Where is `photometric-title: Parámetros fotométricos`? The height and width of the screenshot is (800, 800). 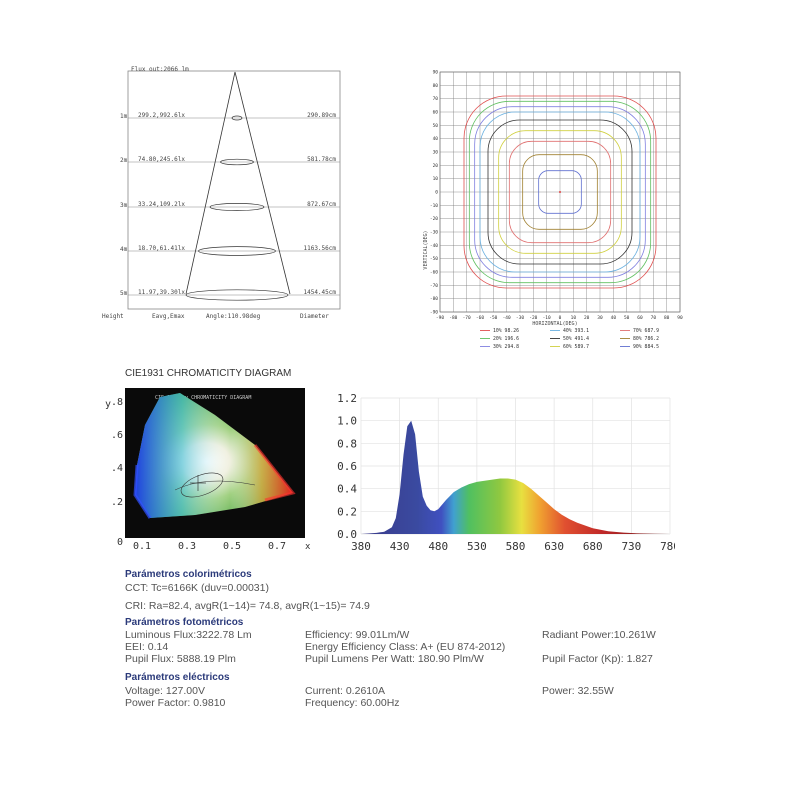
photometric-title: Parámetros fotométricos is located at coordinates (184, 622).